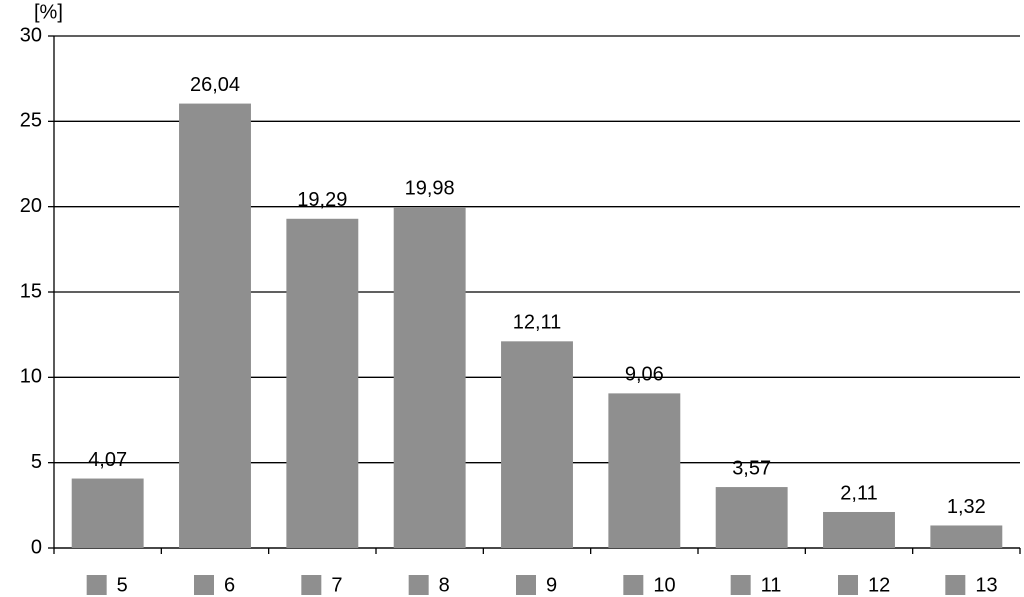 The height and width of the screenshot is (597, 1024). Describe the element at coordinates (31, 291) in the screenshot. I see `y-tick-label: 15` at that location.